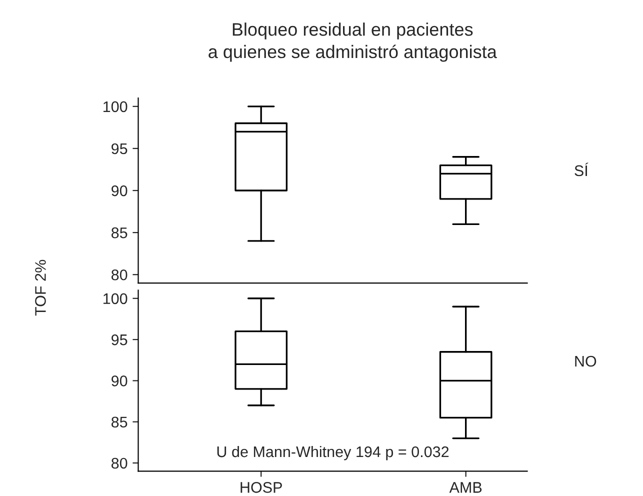  What do you see at coordinates (465, 487) in the screenshot?
I see `x-tick-label: AMB` at bounding box center [465, 487].